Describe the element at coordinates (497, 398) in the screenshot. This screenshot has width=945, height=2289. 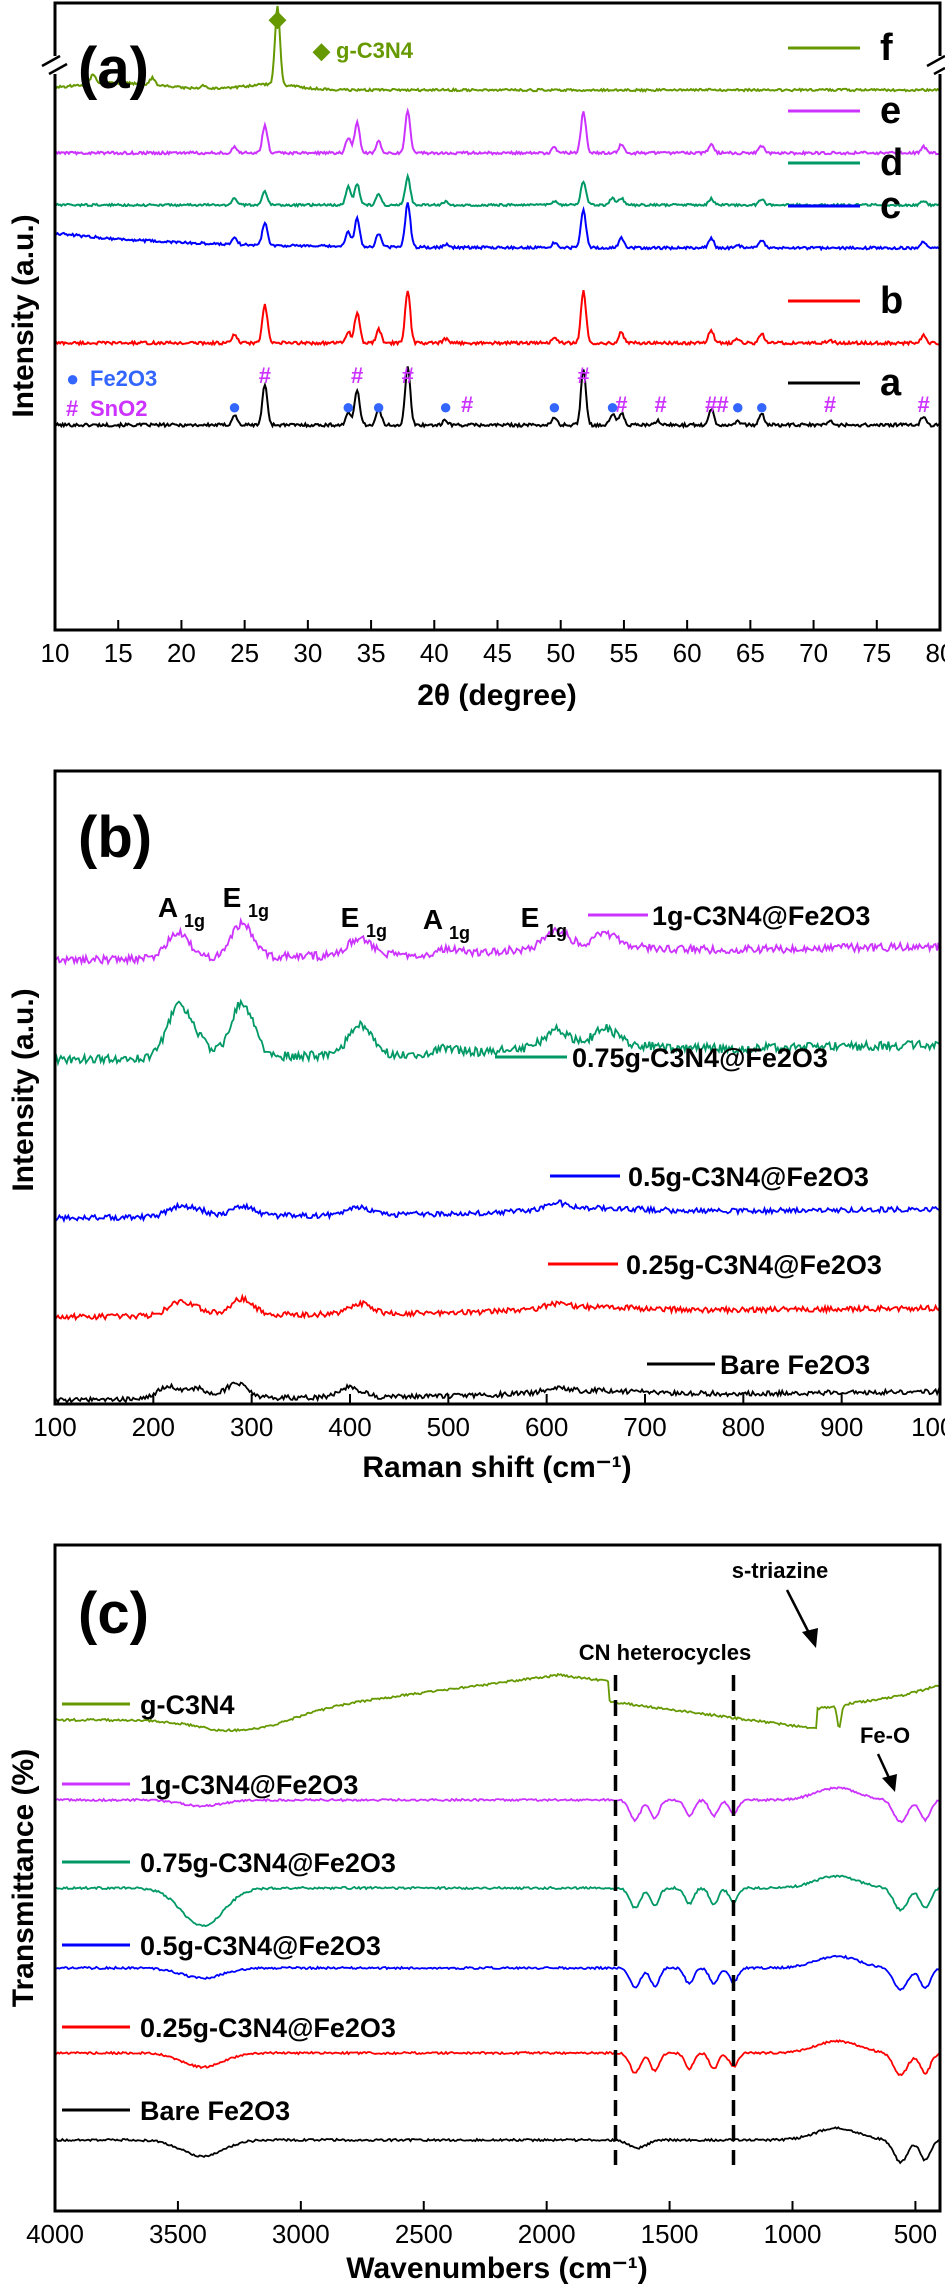
I see `panel-a-series-a` at that location.